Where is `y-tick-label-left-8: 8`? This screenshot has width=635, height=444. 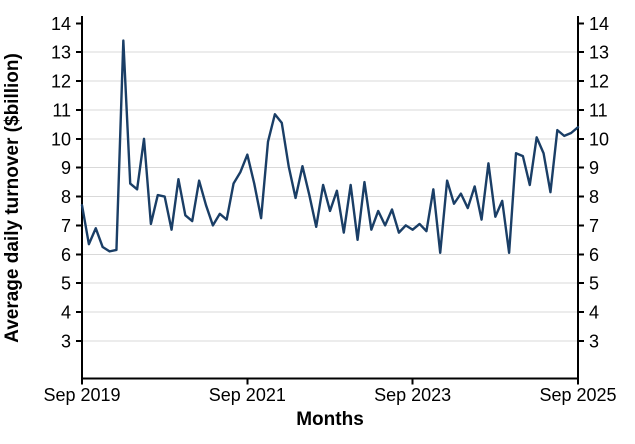 y-tick-label-left-8: 8 is located at coordinates (66, 197).